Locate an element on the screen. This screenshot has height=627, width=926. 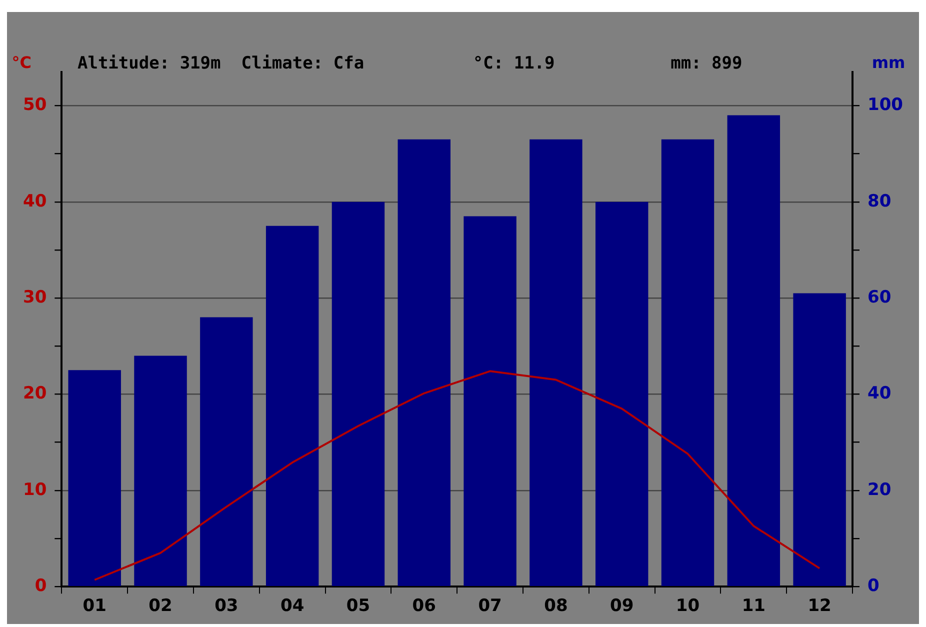
annotation: mm: 899 is located at coordinates (706, 63).